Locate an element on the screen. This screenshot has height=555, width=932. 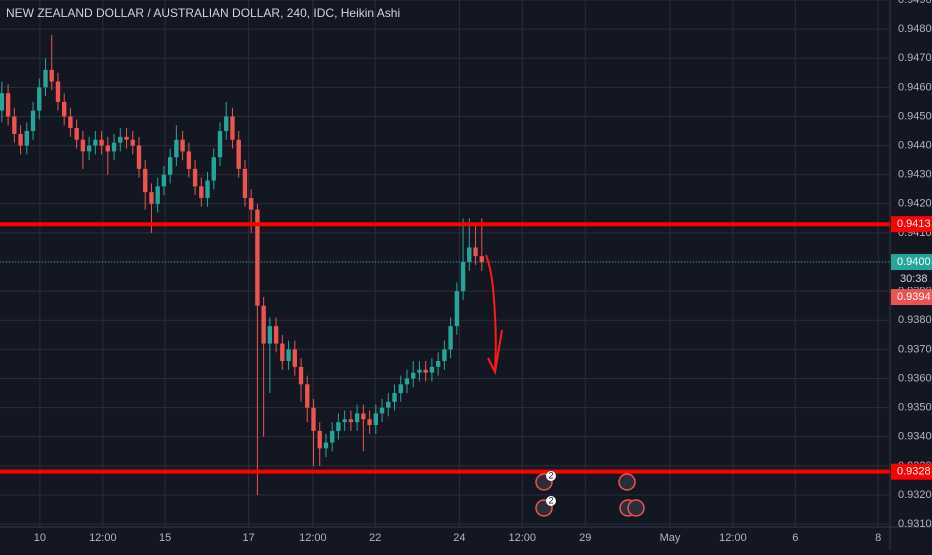
last-price-label: 0.9400 is located at coordinates (914, 262).